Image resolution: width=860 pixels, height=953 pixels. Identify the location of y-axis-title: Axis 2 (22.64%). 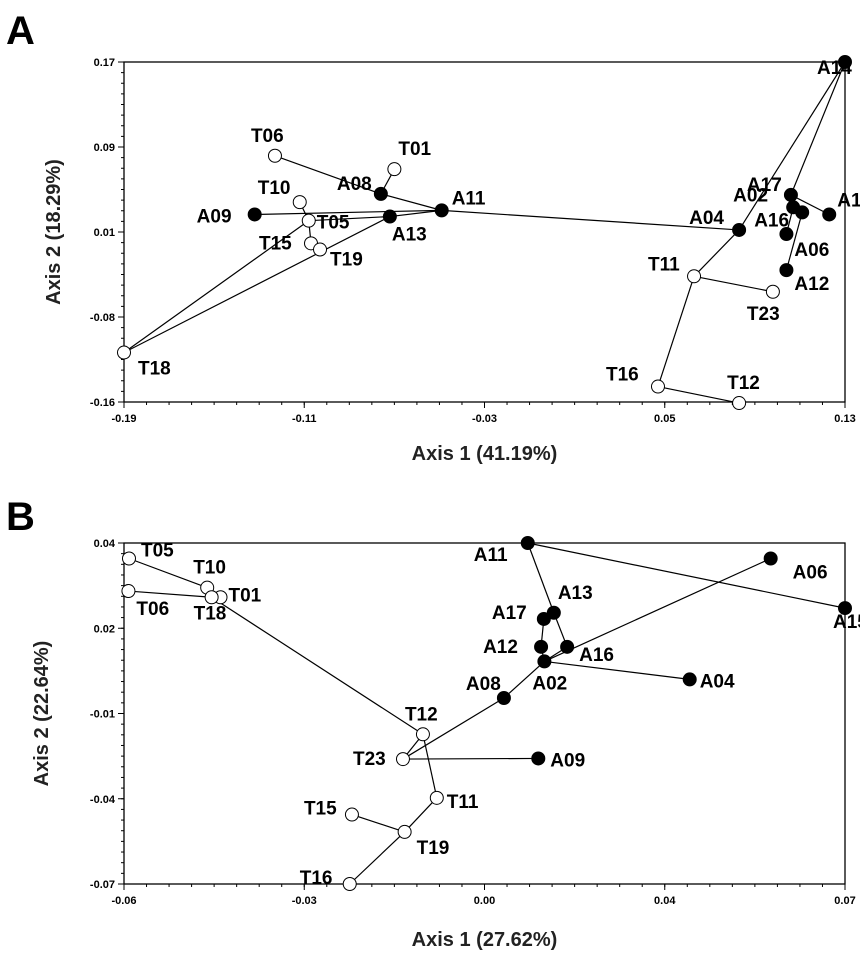
(42, 714).